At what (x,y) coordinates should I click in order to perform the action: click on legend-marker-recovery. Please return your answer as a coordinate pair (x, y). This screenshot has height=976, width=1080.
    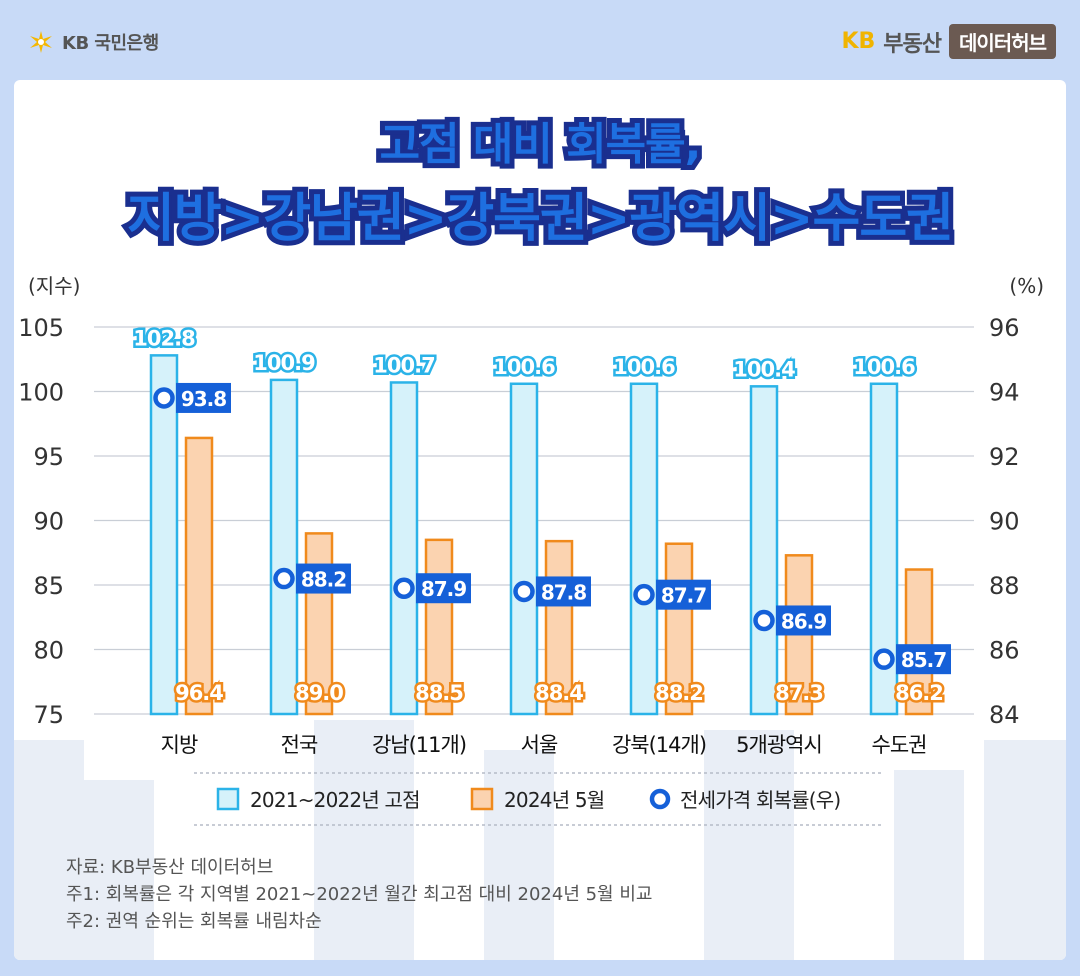
    Looking at the image, I should click on (660, 799).